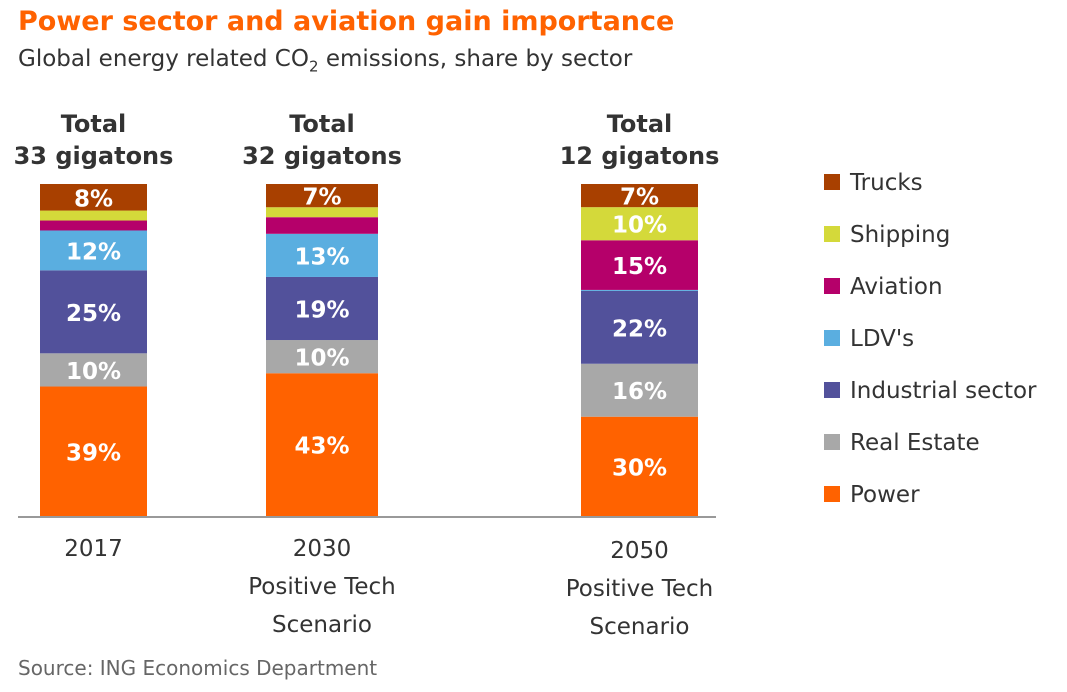 The height and width of the screenshot is (692, 1067). I want to click on legend-item: Trucks, so click(873, 183).